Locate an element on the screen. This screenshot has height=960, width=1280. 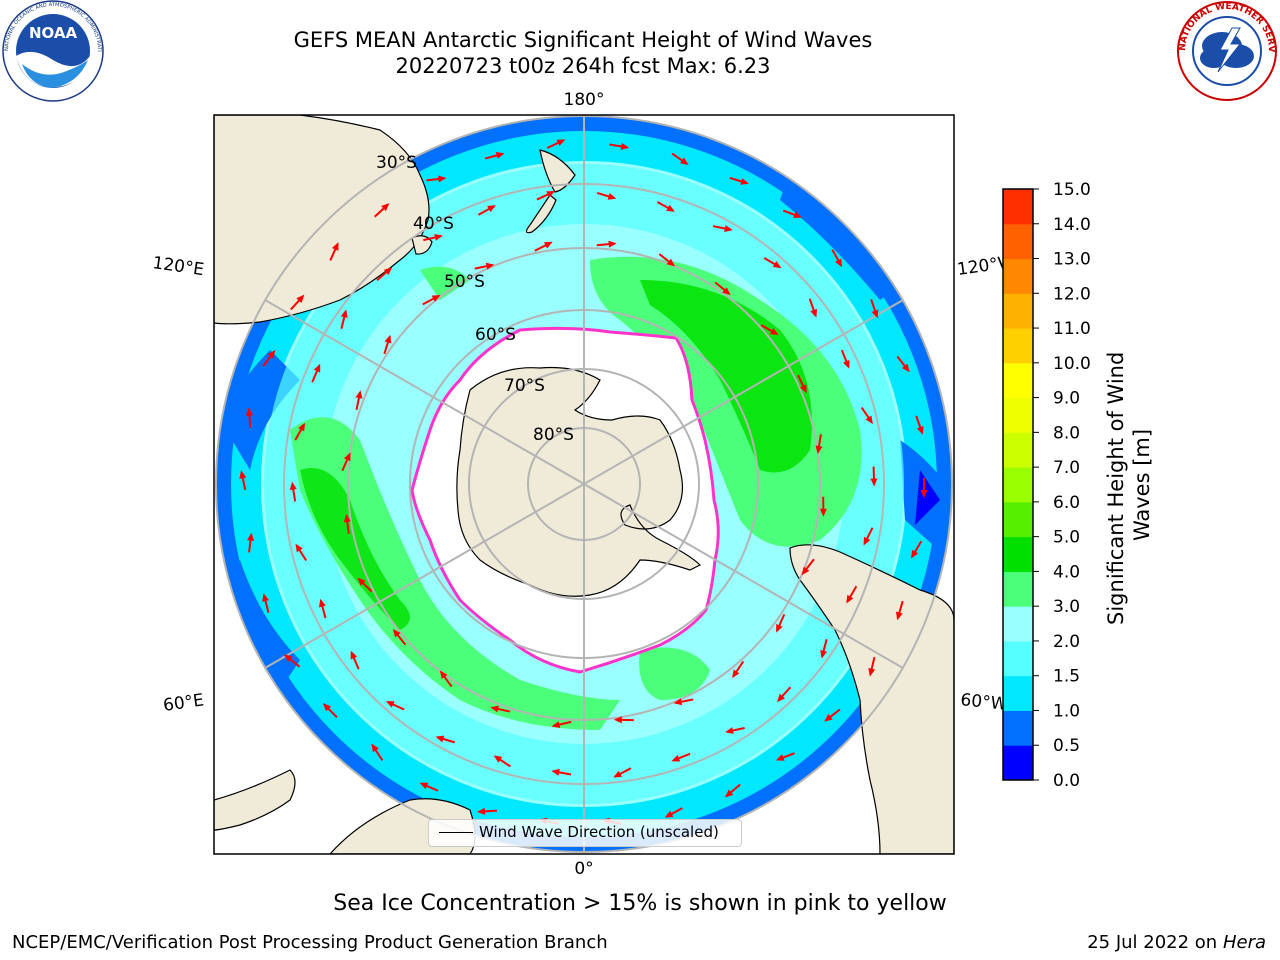
colorbar-tick-label: 1.5 is located at coordinates (1066, 677).